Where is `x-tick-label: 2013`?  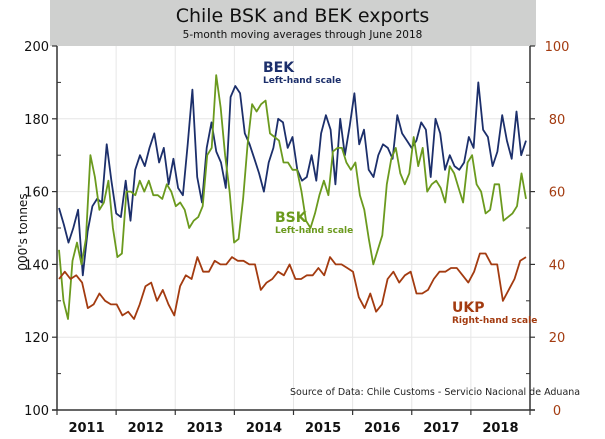
x-tick-label: 2013 is located at coordinates (205, 428).